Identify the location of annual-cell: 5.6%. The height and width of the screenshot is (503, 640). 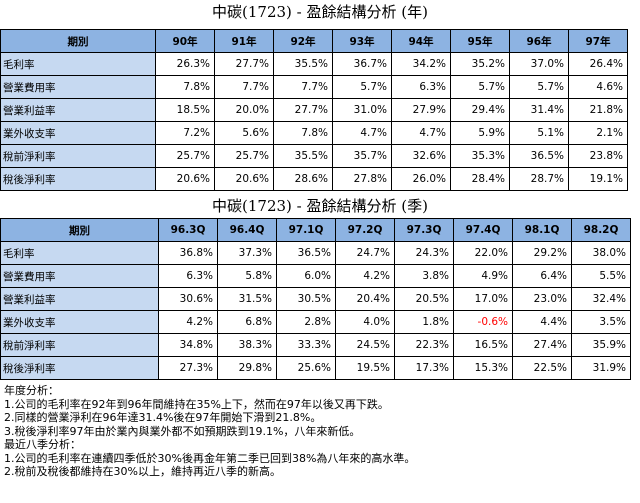
(244, 133).